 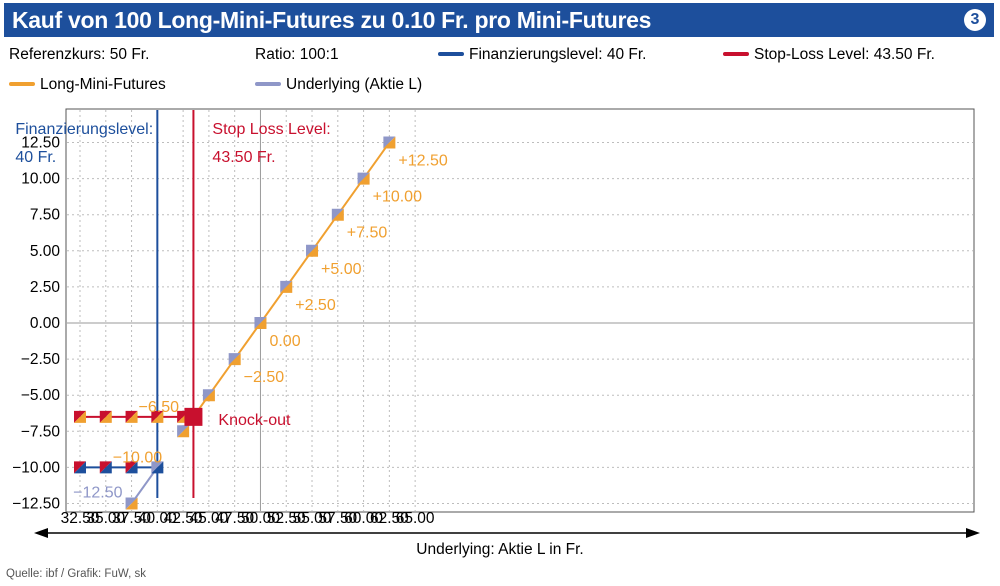 What do you see at coordinates (157, 518) in the screenshot?
I see `x-tick-label: 40.00` at bounding box center [157, 518].